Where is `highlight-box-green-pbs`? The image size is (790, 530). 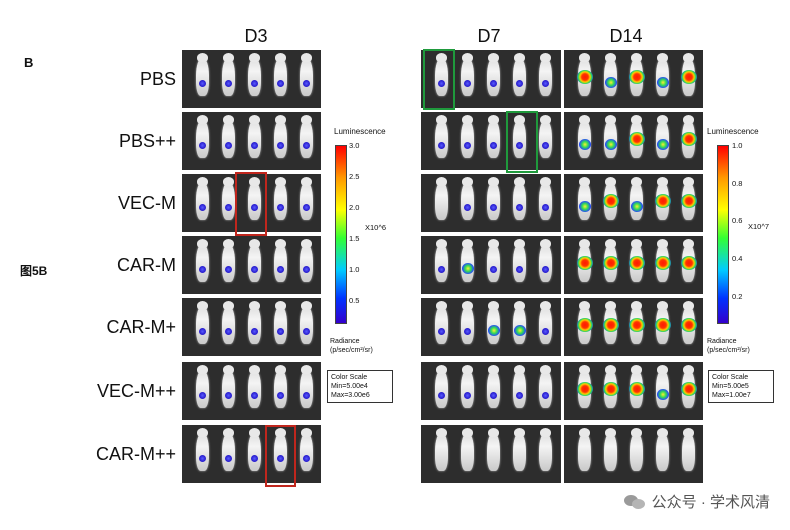 highlight-box-green-pbs is located at coordinates (439, 79).